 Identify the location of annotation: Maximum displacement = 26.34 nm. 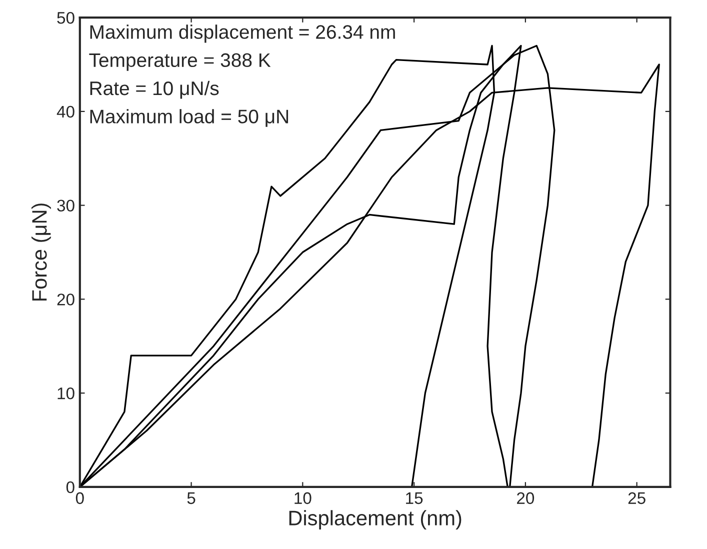
(242, 33).